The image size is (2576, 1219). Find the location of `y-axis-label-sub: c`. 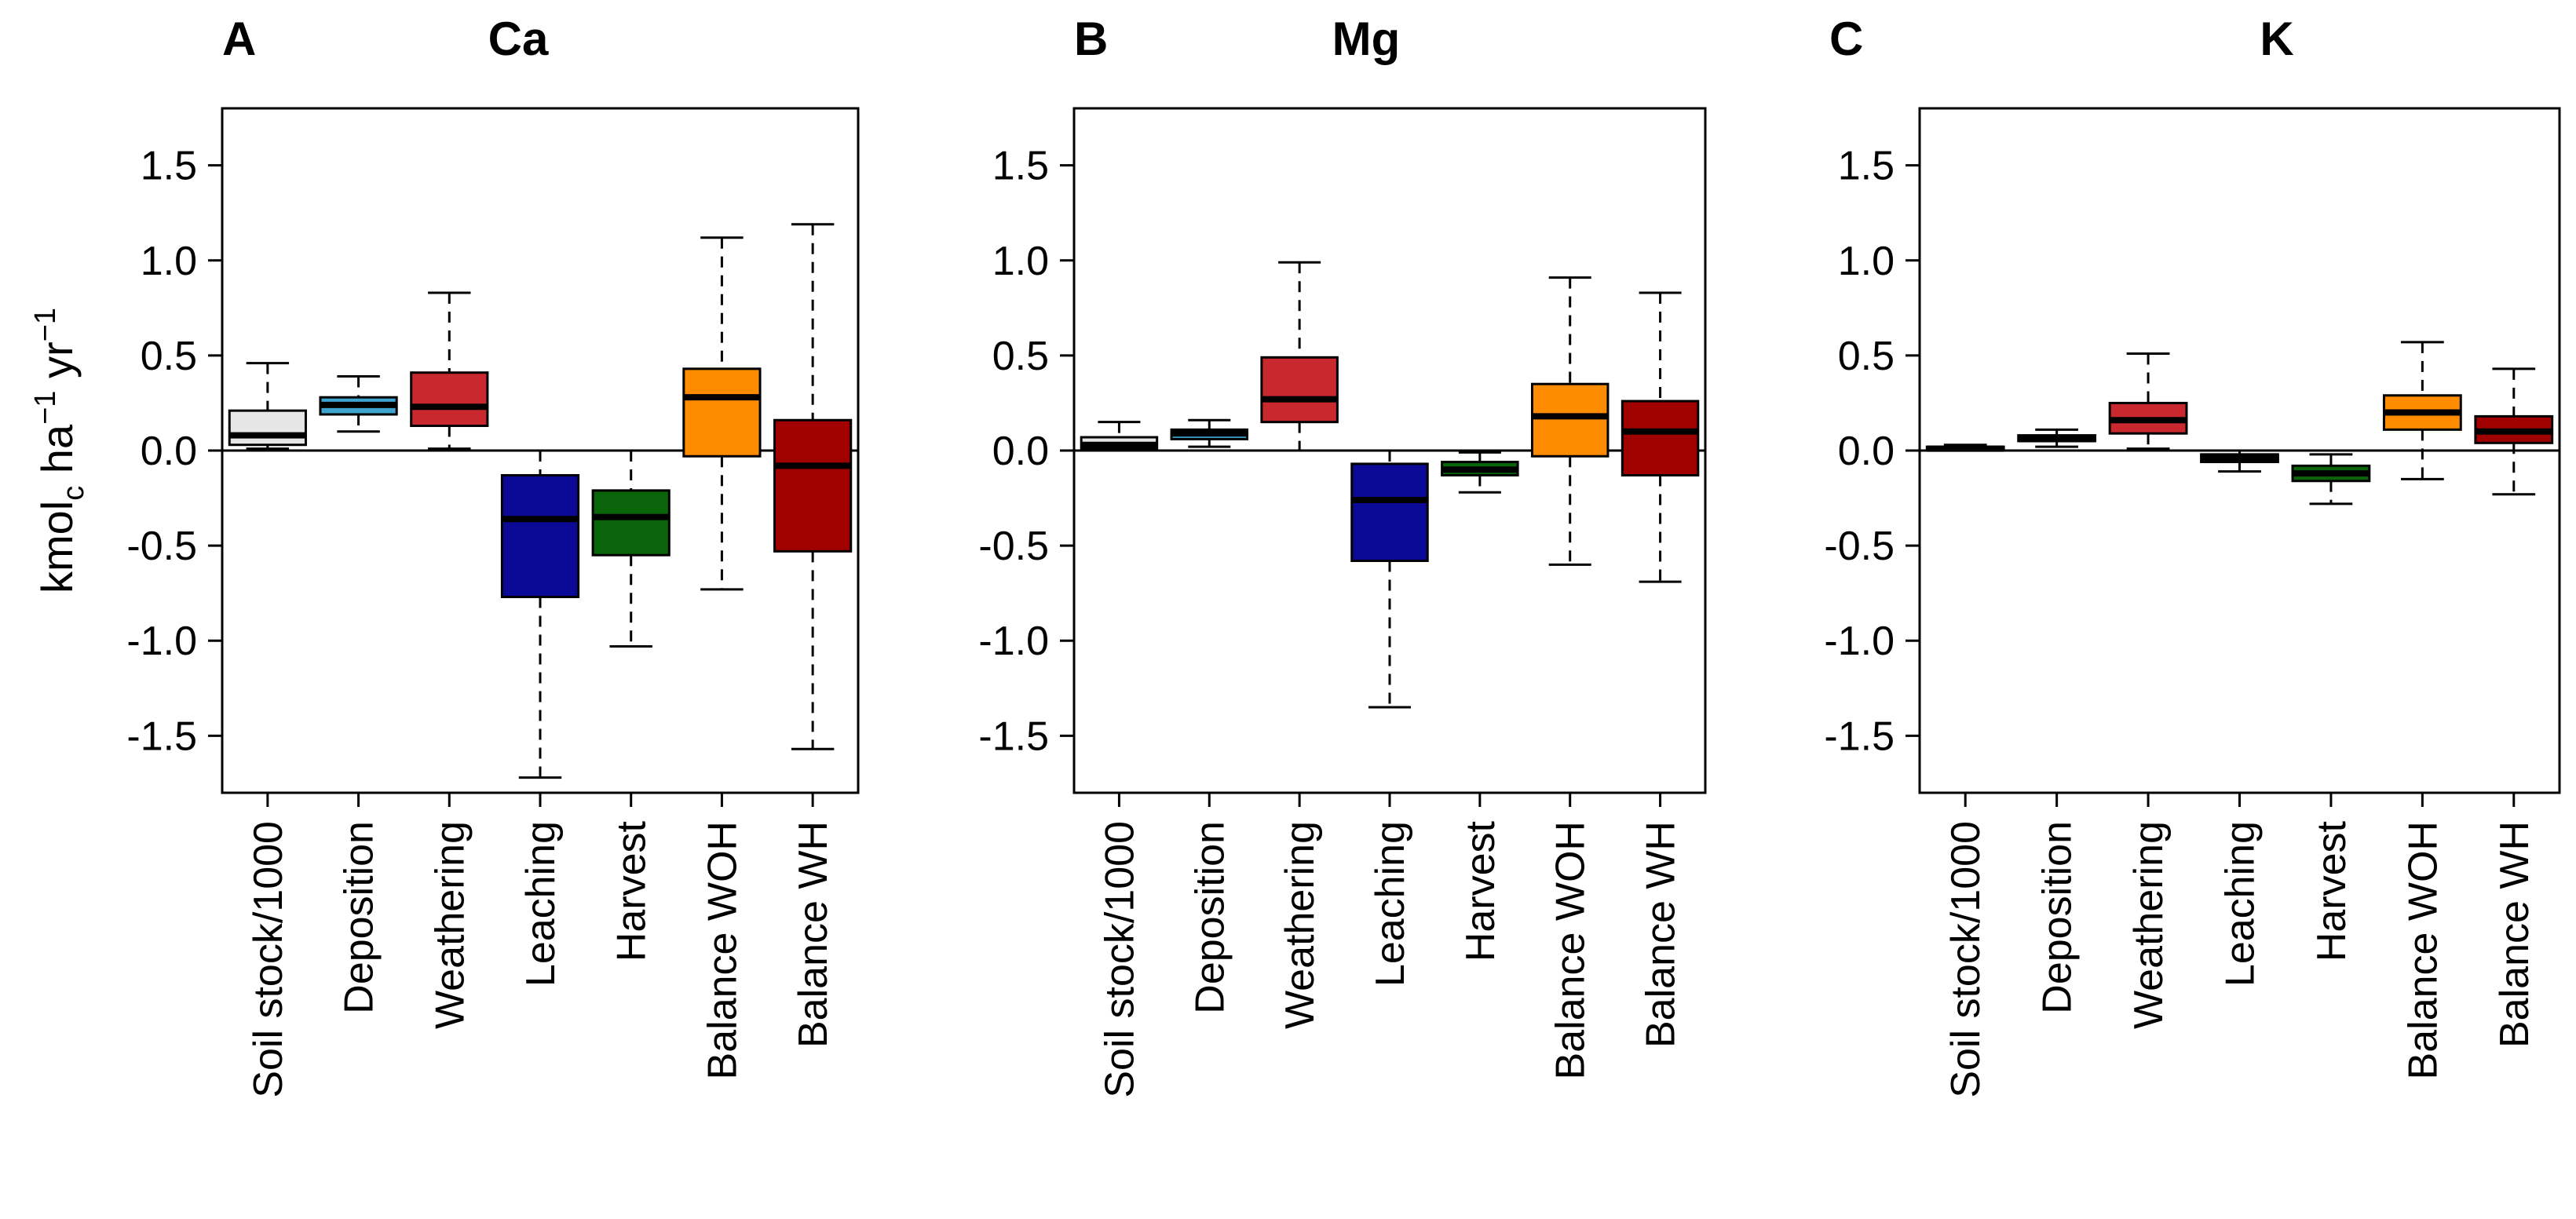

y-axis-label-sub: c is located at coordinates (73, 493).